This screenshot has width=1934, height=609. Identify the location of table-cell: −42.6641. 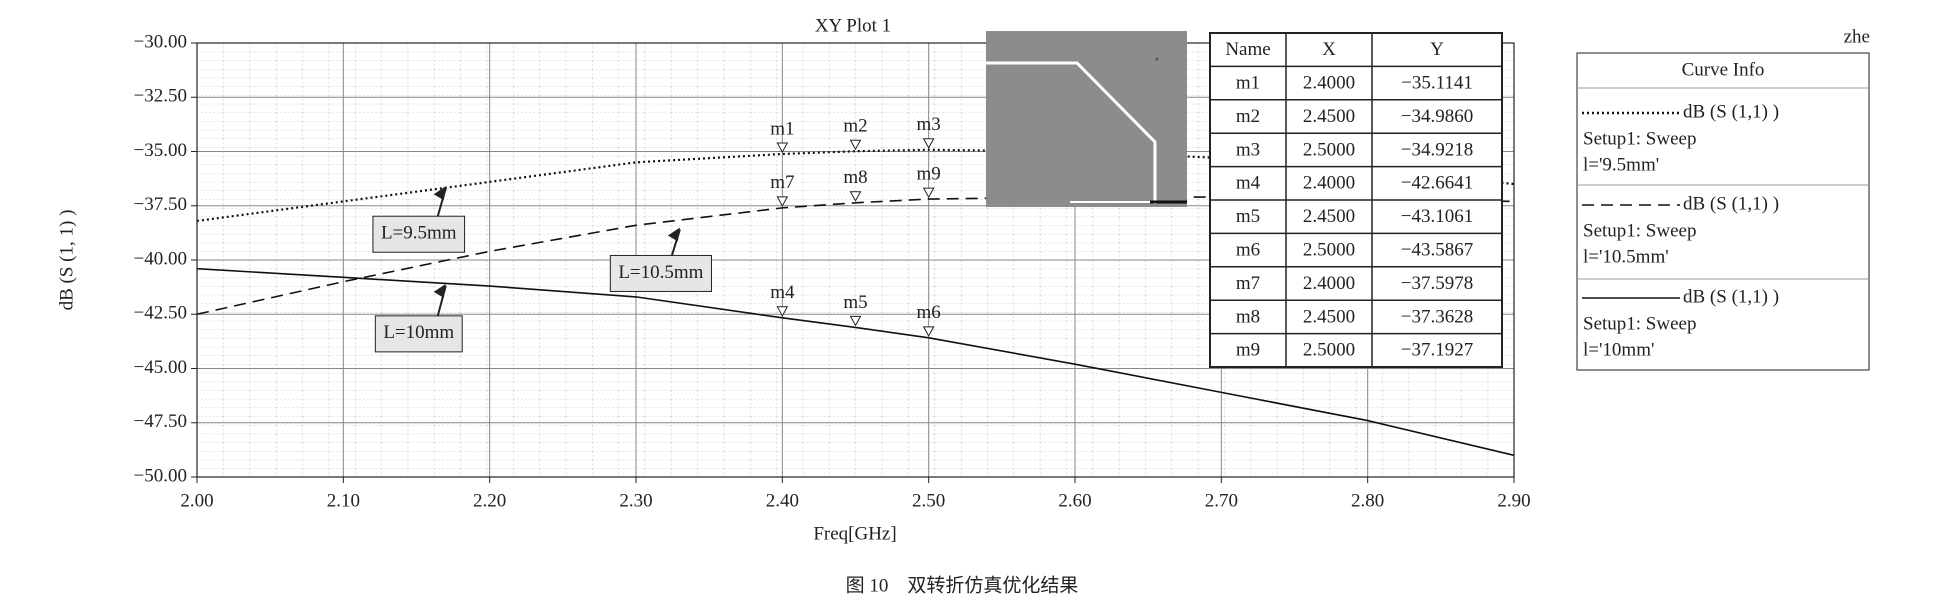
(1437, 183).